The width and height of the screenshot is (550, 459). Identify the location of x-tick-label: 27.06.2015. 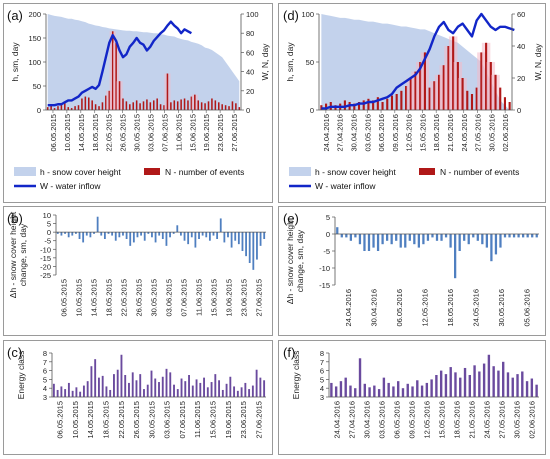
(234, 133).